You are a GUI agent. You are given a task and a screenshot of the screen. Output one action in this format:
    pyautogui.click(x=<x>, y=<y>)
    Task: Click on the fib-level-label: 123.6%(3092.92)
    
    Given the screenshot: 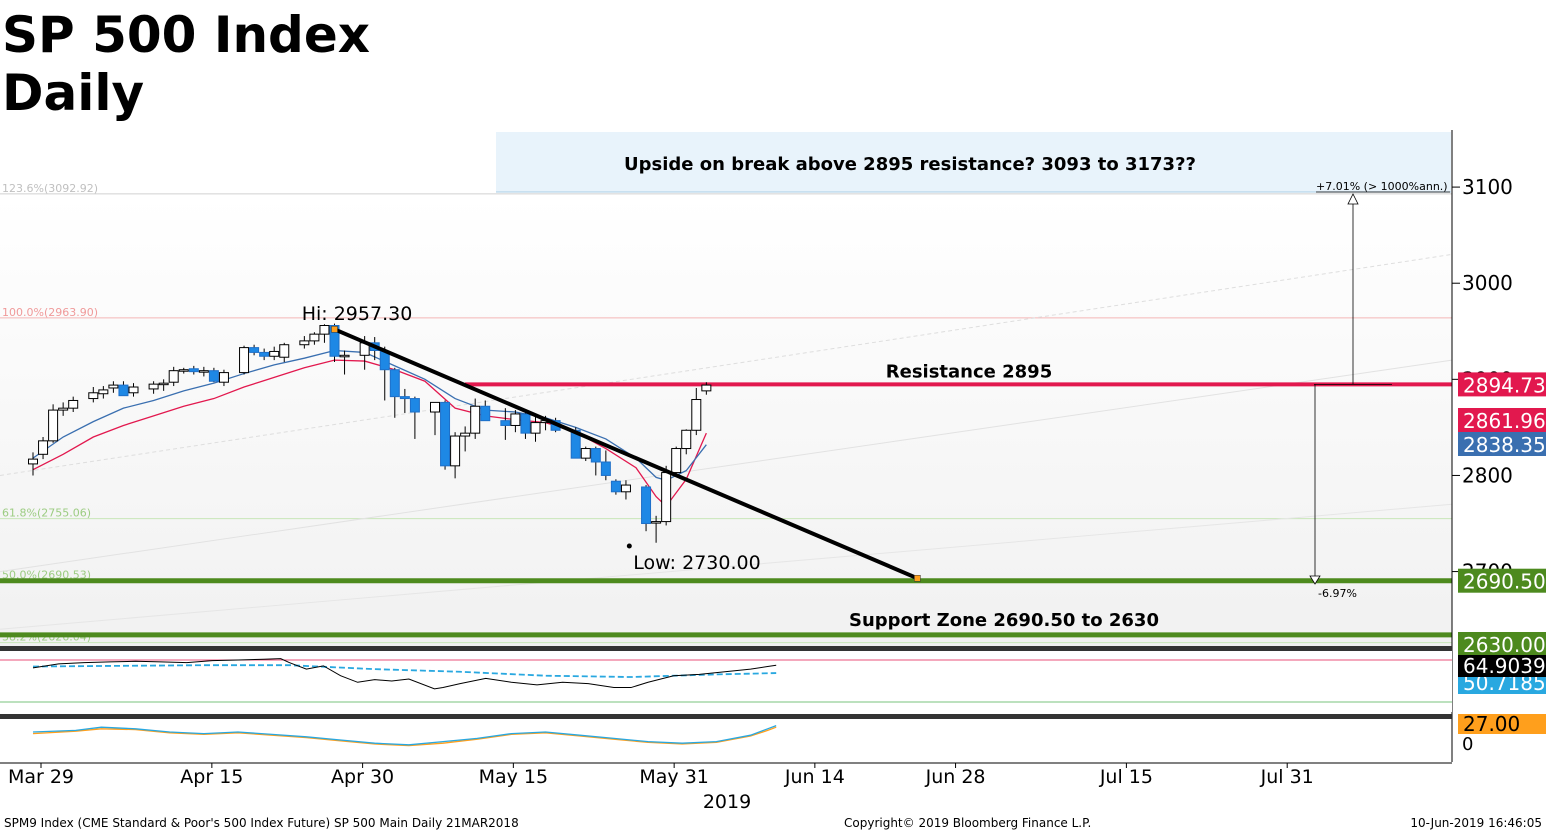 What is the action you would take?
    pyautogui.click(x=50, y=188)
    